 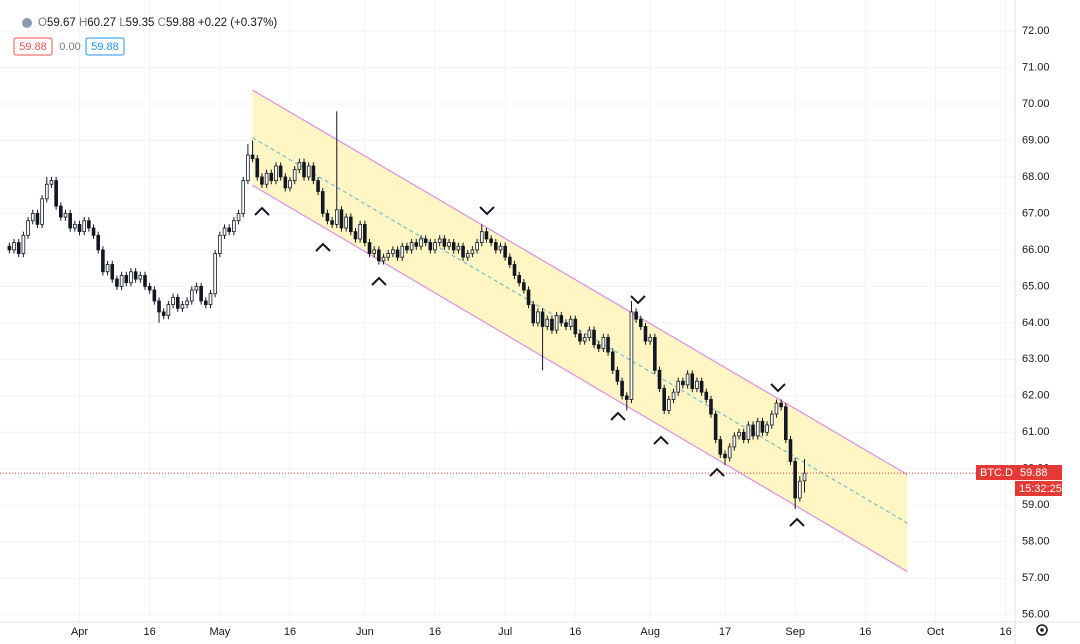 I want to click on change: +0.22 (+0.37%), so click(x=237, y=23).